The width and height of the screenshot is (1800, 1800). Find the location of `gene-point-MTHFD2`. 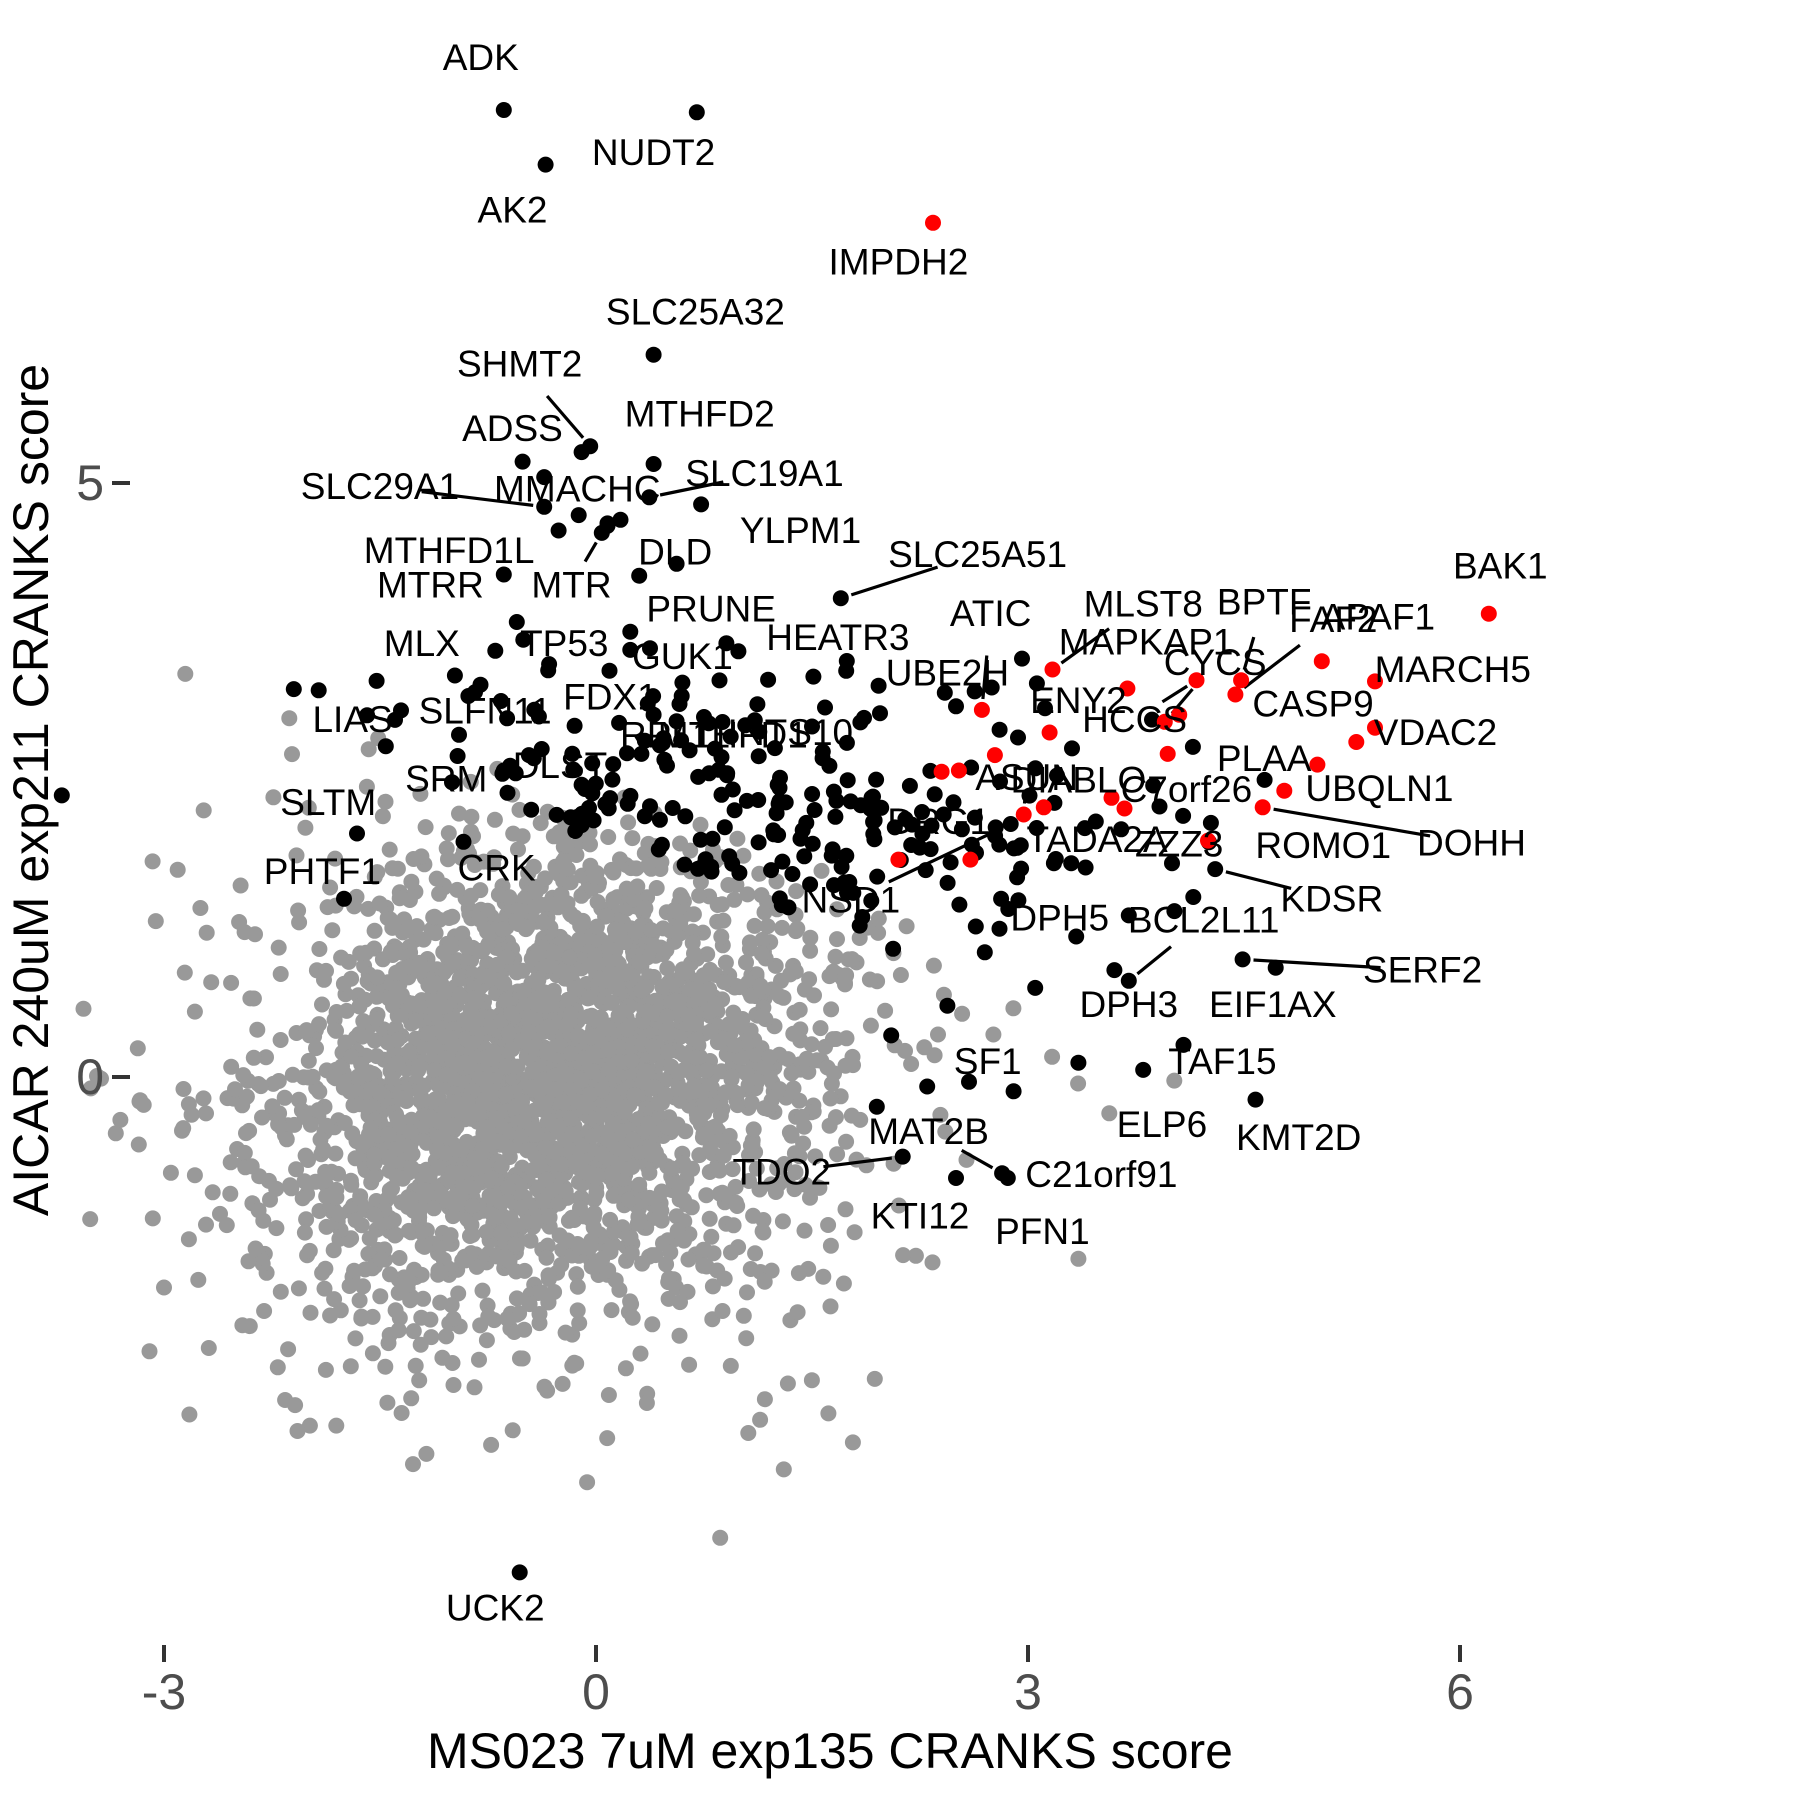

gene-point-MTHFD2 is located at coordinates (653, 464).